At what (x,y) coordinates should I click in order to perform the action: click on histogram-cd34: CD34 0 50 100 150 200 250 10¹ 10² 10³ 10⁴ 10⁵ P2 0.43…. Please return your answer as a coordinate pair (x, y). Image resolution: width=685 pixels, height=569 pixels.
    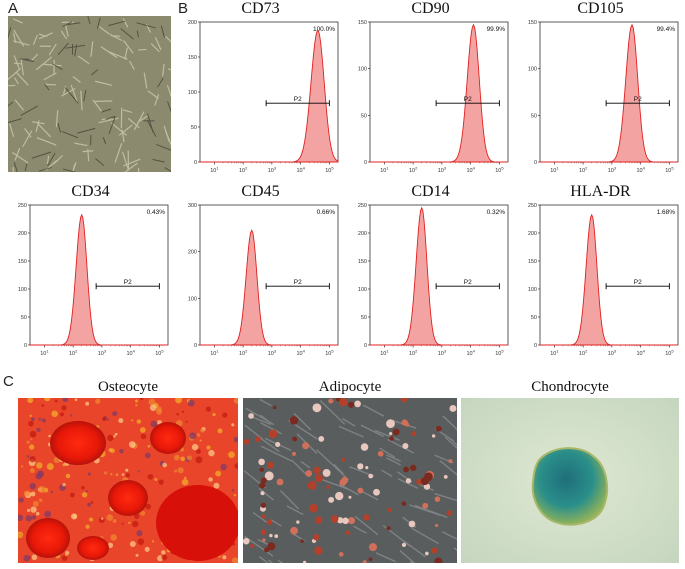
    Looking at the image, I should click on (90, 278).